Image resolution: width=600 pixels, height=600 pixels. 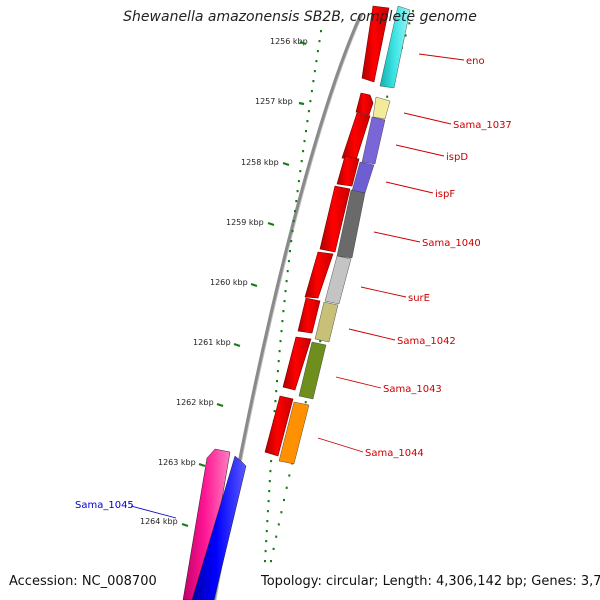 I want to click on kbp-tick-label: 1257 kbp, so click(x=274, y=101).